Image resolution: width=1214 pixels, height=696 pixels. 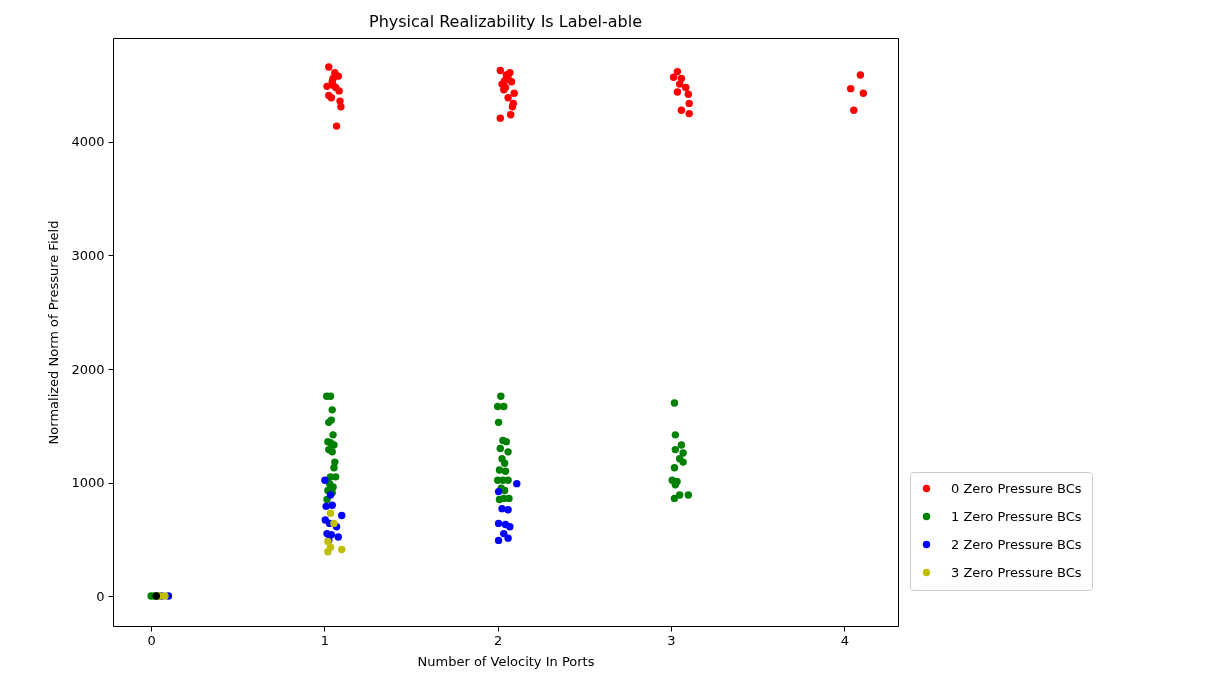 What do you see at coordinates (88, 142) in the screenshot?
I see `y-tick-label: 4000` at bounding box center [88, 142].